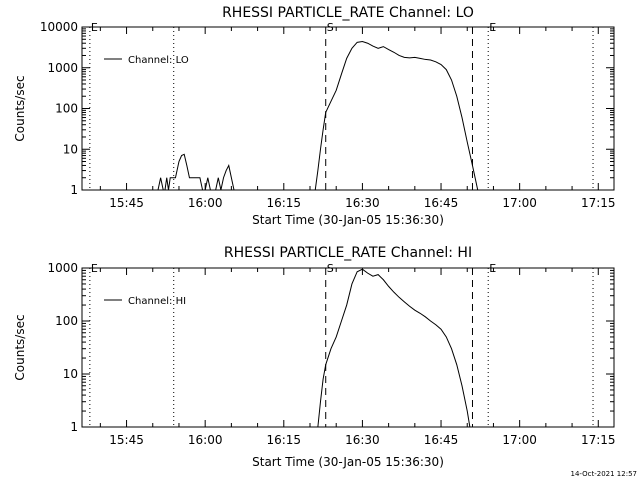 The height and width of the screenshot is (480, 640). What do you see at coordinates (348, 13) in the screenshot?
I see `chart-title: RHESSI PARTICLE_RATE Channel: LO` at bounding box center [348, 13].